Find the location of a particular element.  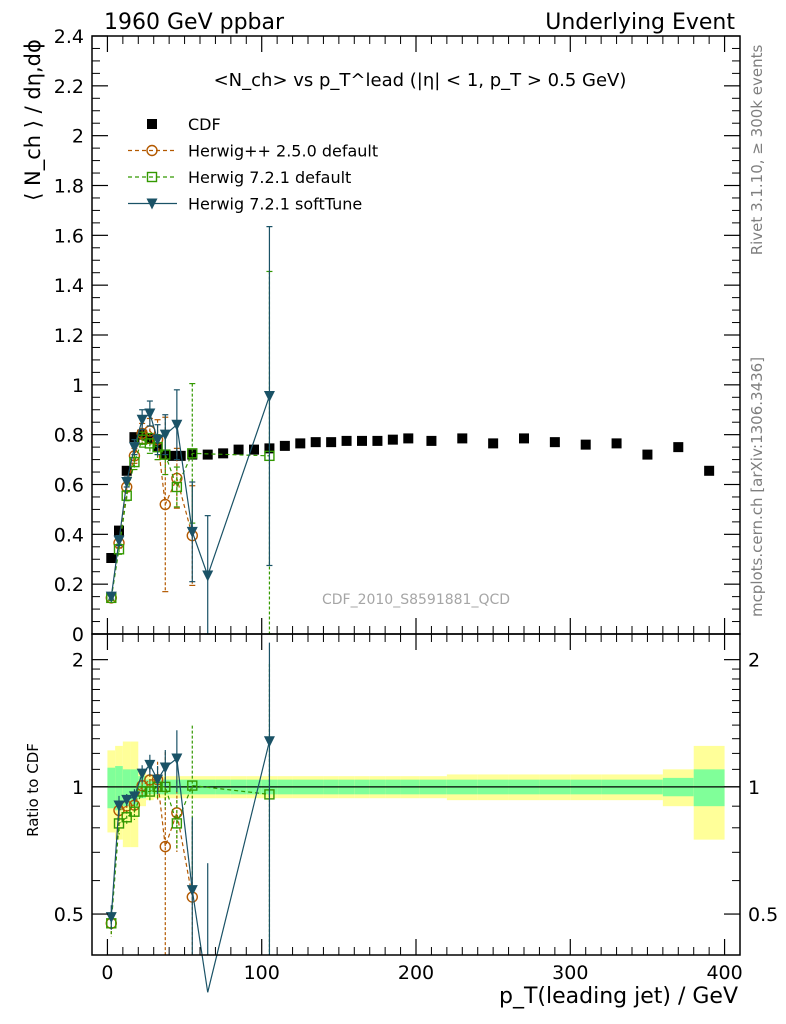

ratio-series-layer is located at coordinates (190, 817).